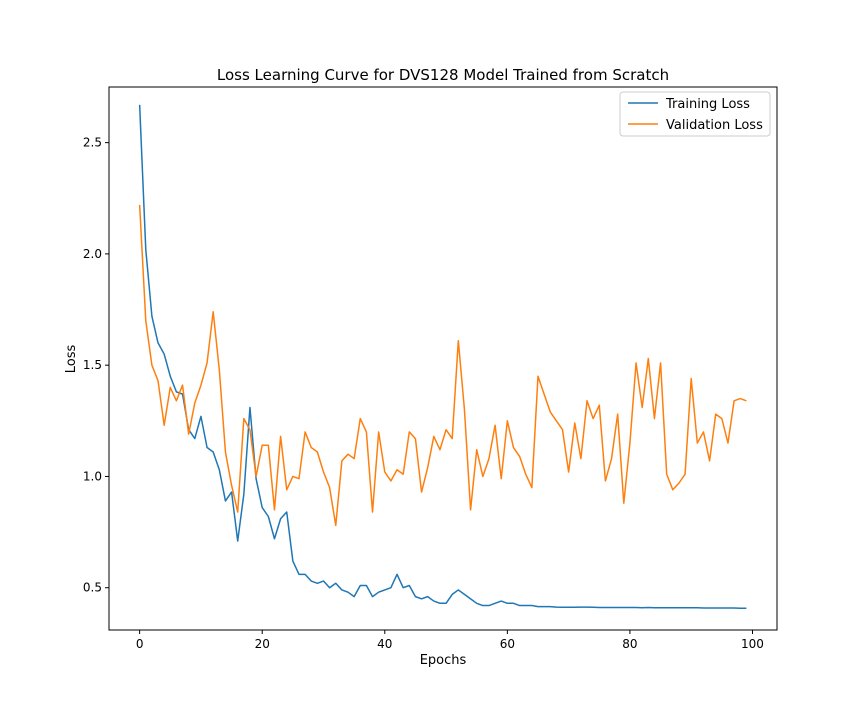 This screenshot has height=720, width=864. Describe the element at coordinates (714, 125) in the screenshot. I see `legend-label-validation: Validation Loss` at that location.